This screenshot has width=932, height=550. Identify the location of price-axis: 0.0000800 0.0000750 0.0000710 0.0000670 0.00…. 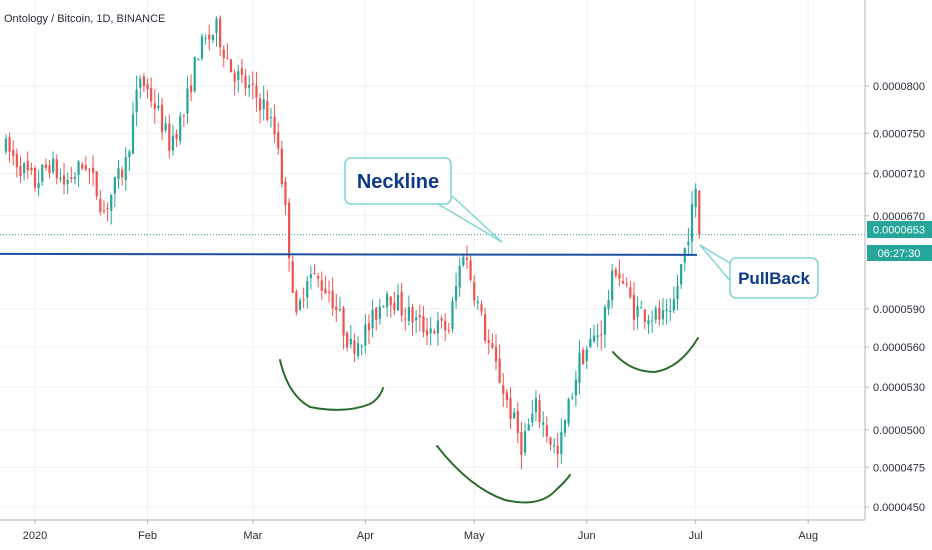
(895, 297).